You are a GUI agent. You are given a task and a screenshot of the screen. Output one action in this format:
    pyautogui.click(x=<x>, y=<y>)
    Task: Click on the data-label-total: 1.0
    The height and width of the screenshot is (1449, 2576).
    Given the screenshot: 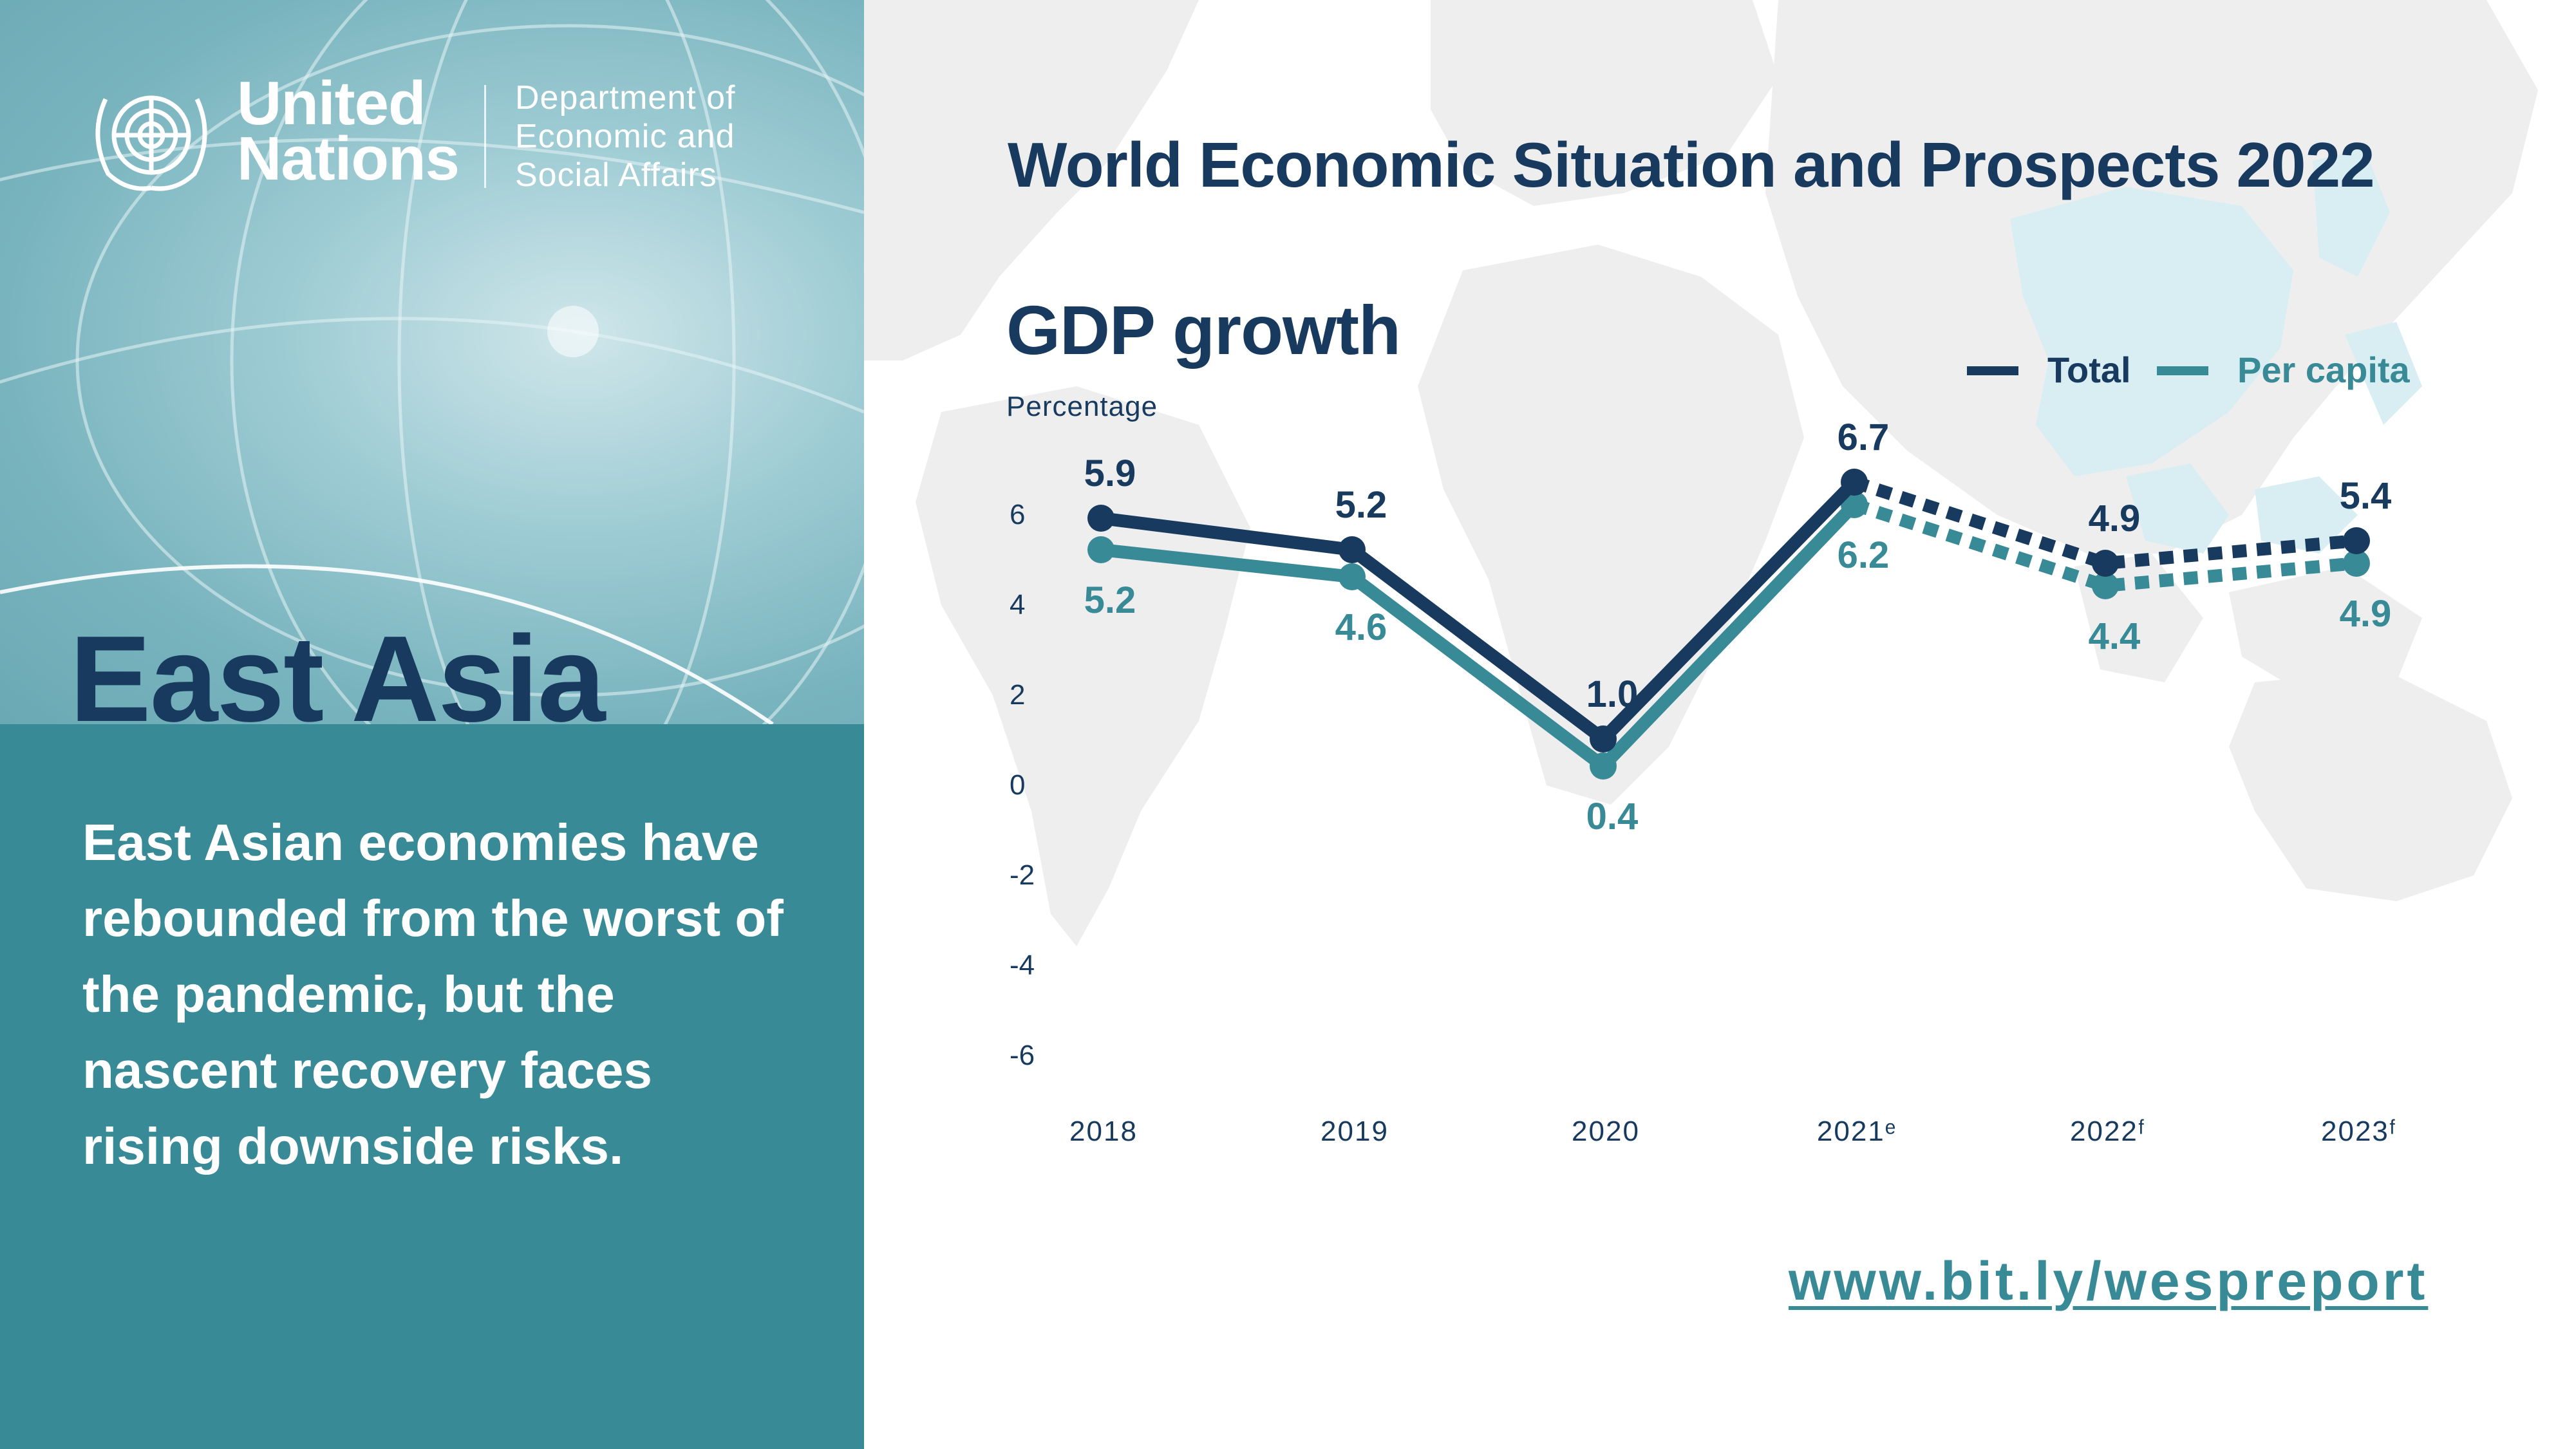 What is the action you would take?
    pyautogui.click(x=1612, y=694)
    